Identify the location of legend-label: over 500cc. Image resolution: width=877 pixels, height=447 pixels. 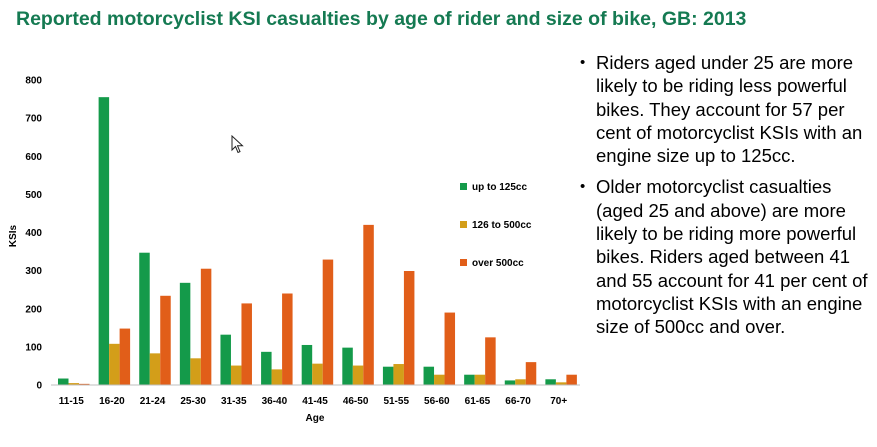
(498, 263).